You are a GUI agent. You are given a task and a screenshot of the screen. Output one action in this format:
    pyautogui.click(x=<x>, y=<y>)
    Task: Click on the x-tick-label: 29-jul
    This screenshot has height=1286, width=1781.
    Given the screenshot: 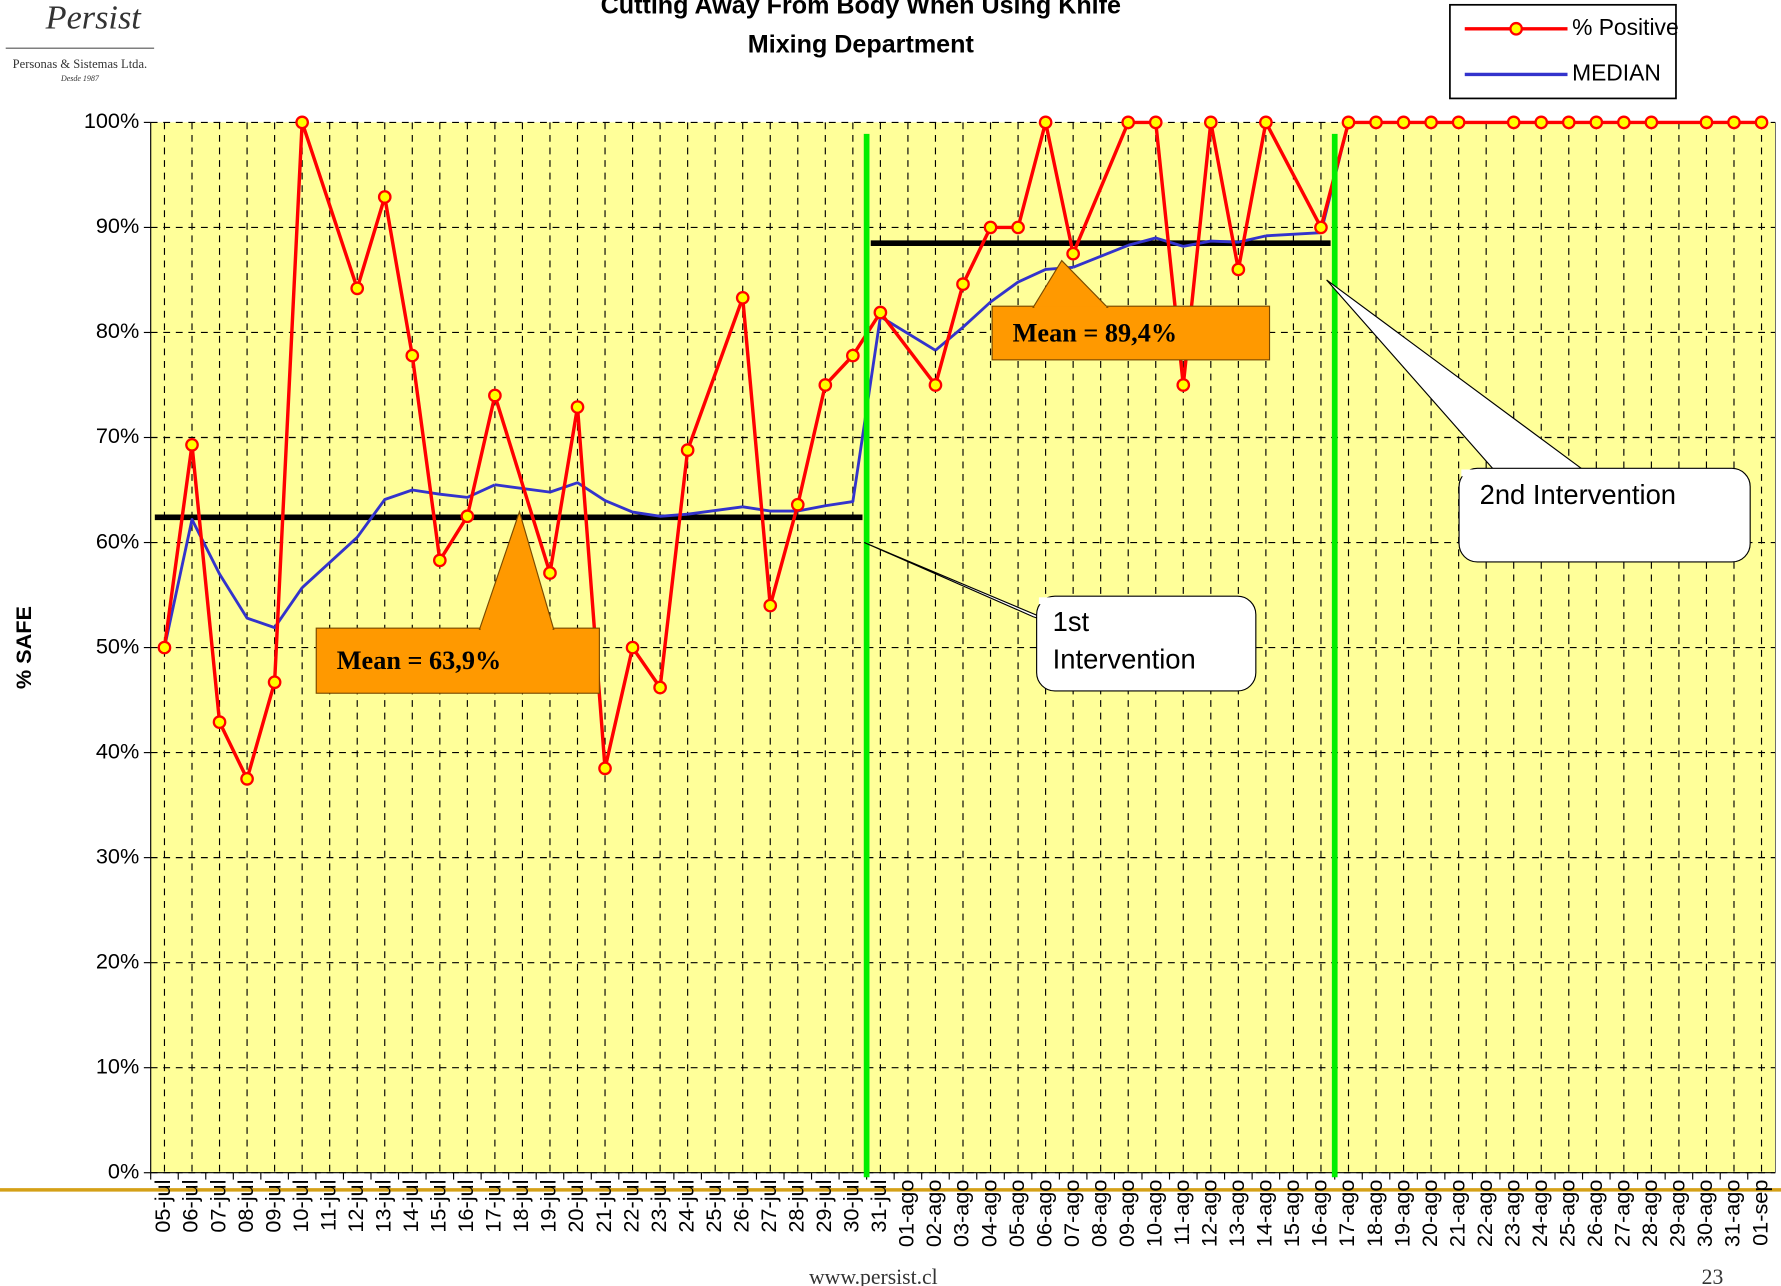 What is the action you would take?
    pyautogui.click(x=823, y=1206)
    